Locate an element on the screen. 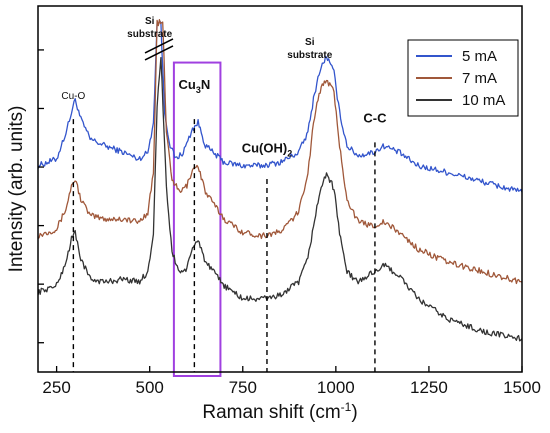 This screenshot has width=550, height=433. y-axis-title: Intensity (arb. units) is located at coordinates (16, 189).